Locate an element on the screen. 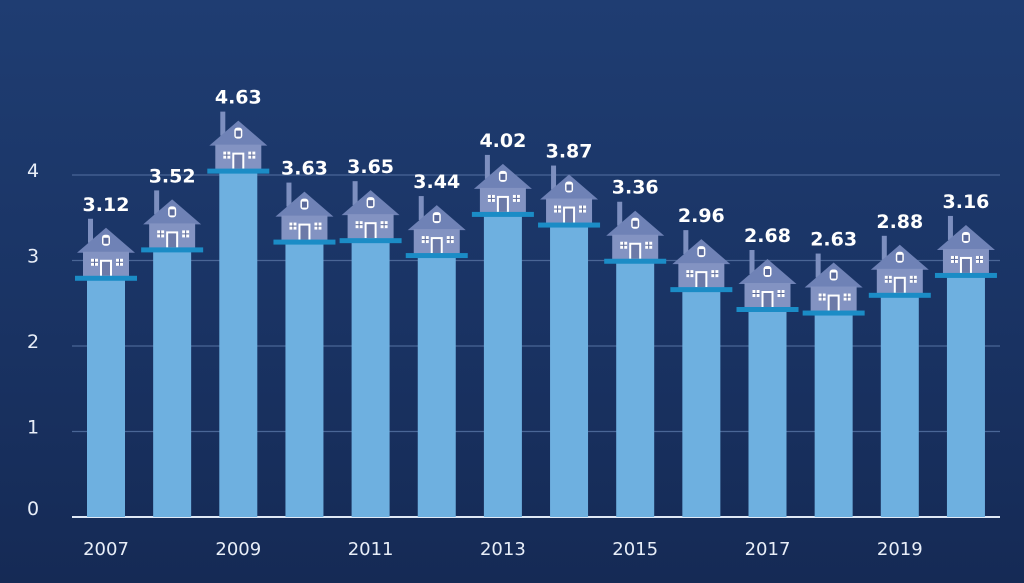 The width and height of the screenshot is (1024, 583). data-label: 3.52 is located at coordinates (172, 176).